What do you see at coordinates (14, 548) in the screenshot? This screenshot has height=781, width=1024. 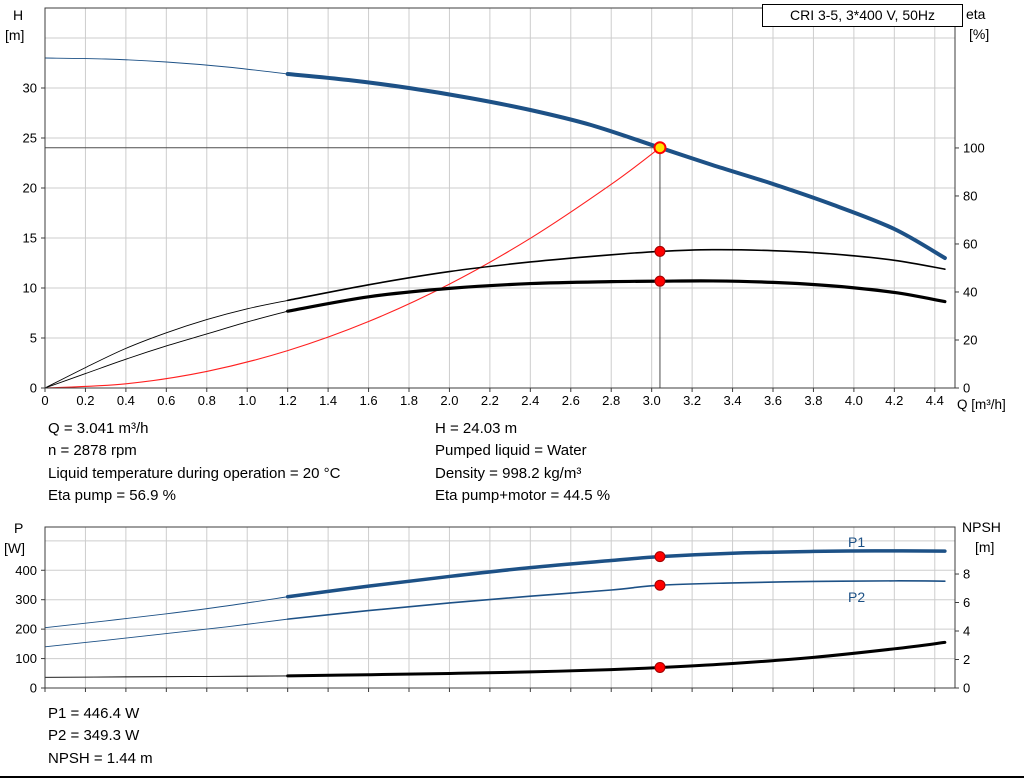 I see `y-left-axis-unit: [W]` at bounding box center [14, 548].